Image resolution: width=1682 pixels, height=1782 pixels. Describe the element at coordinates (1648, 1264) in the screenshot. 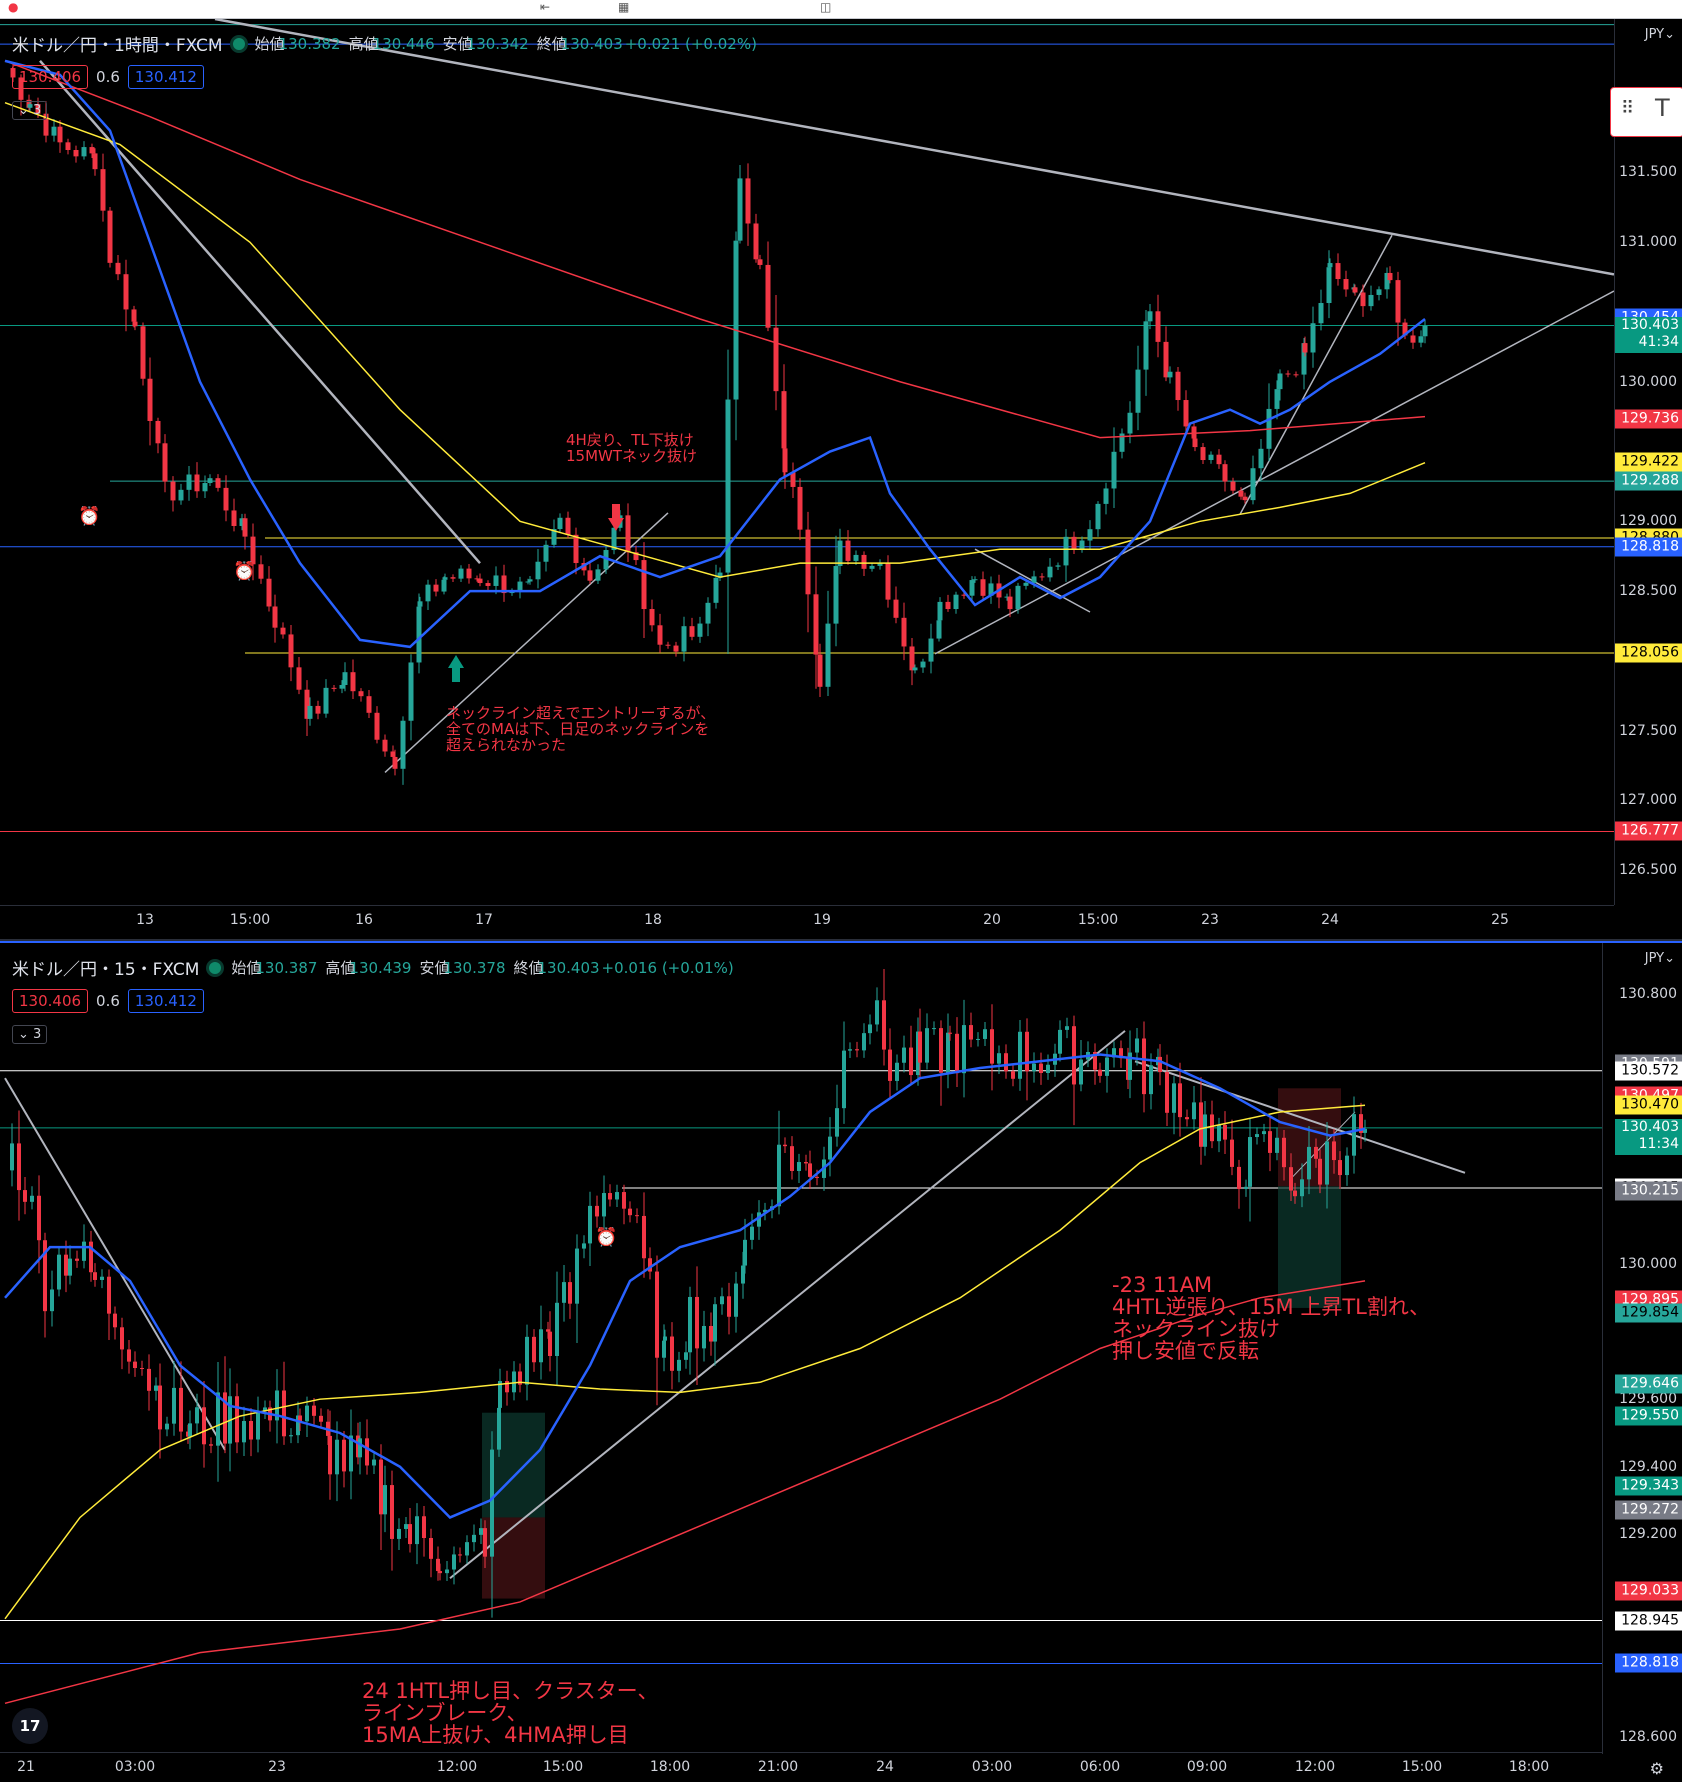

I see `price-tick: 130.000` at that location.